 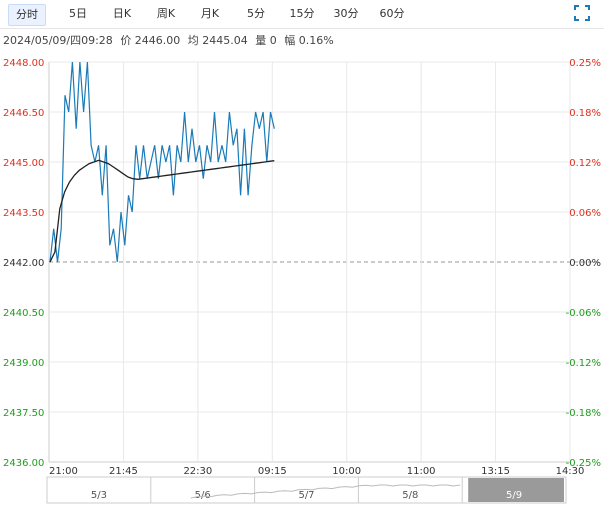 I want to click on y-tick-label-right: -0.12%, so click(x=583, y=363).